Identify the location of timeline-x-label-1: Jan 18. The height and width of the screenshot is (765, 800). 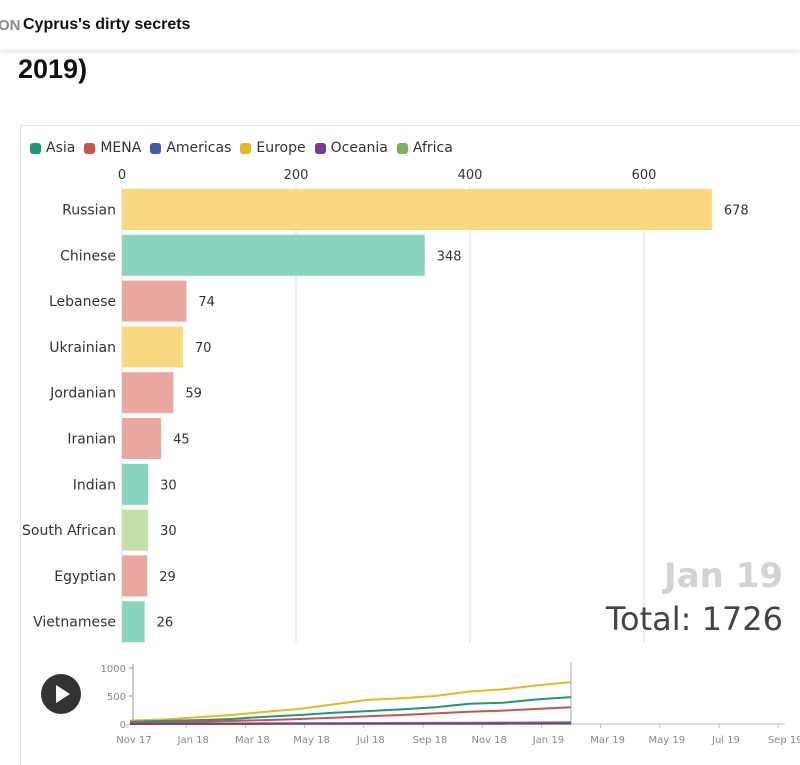
(193, 740).